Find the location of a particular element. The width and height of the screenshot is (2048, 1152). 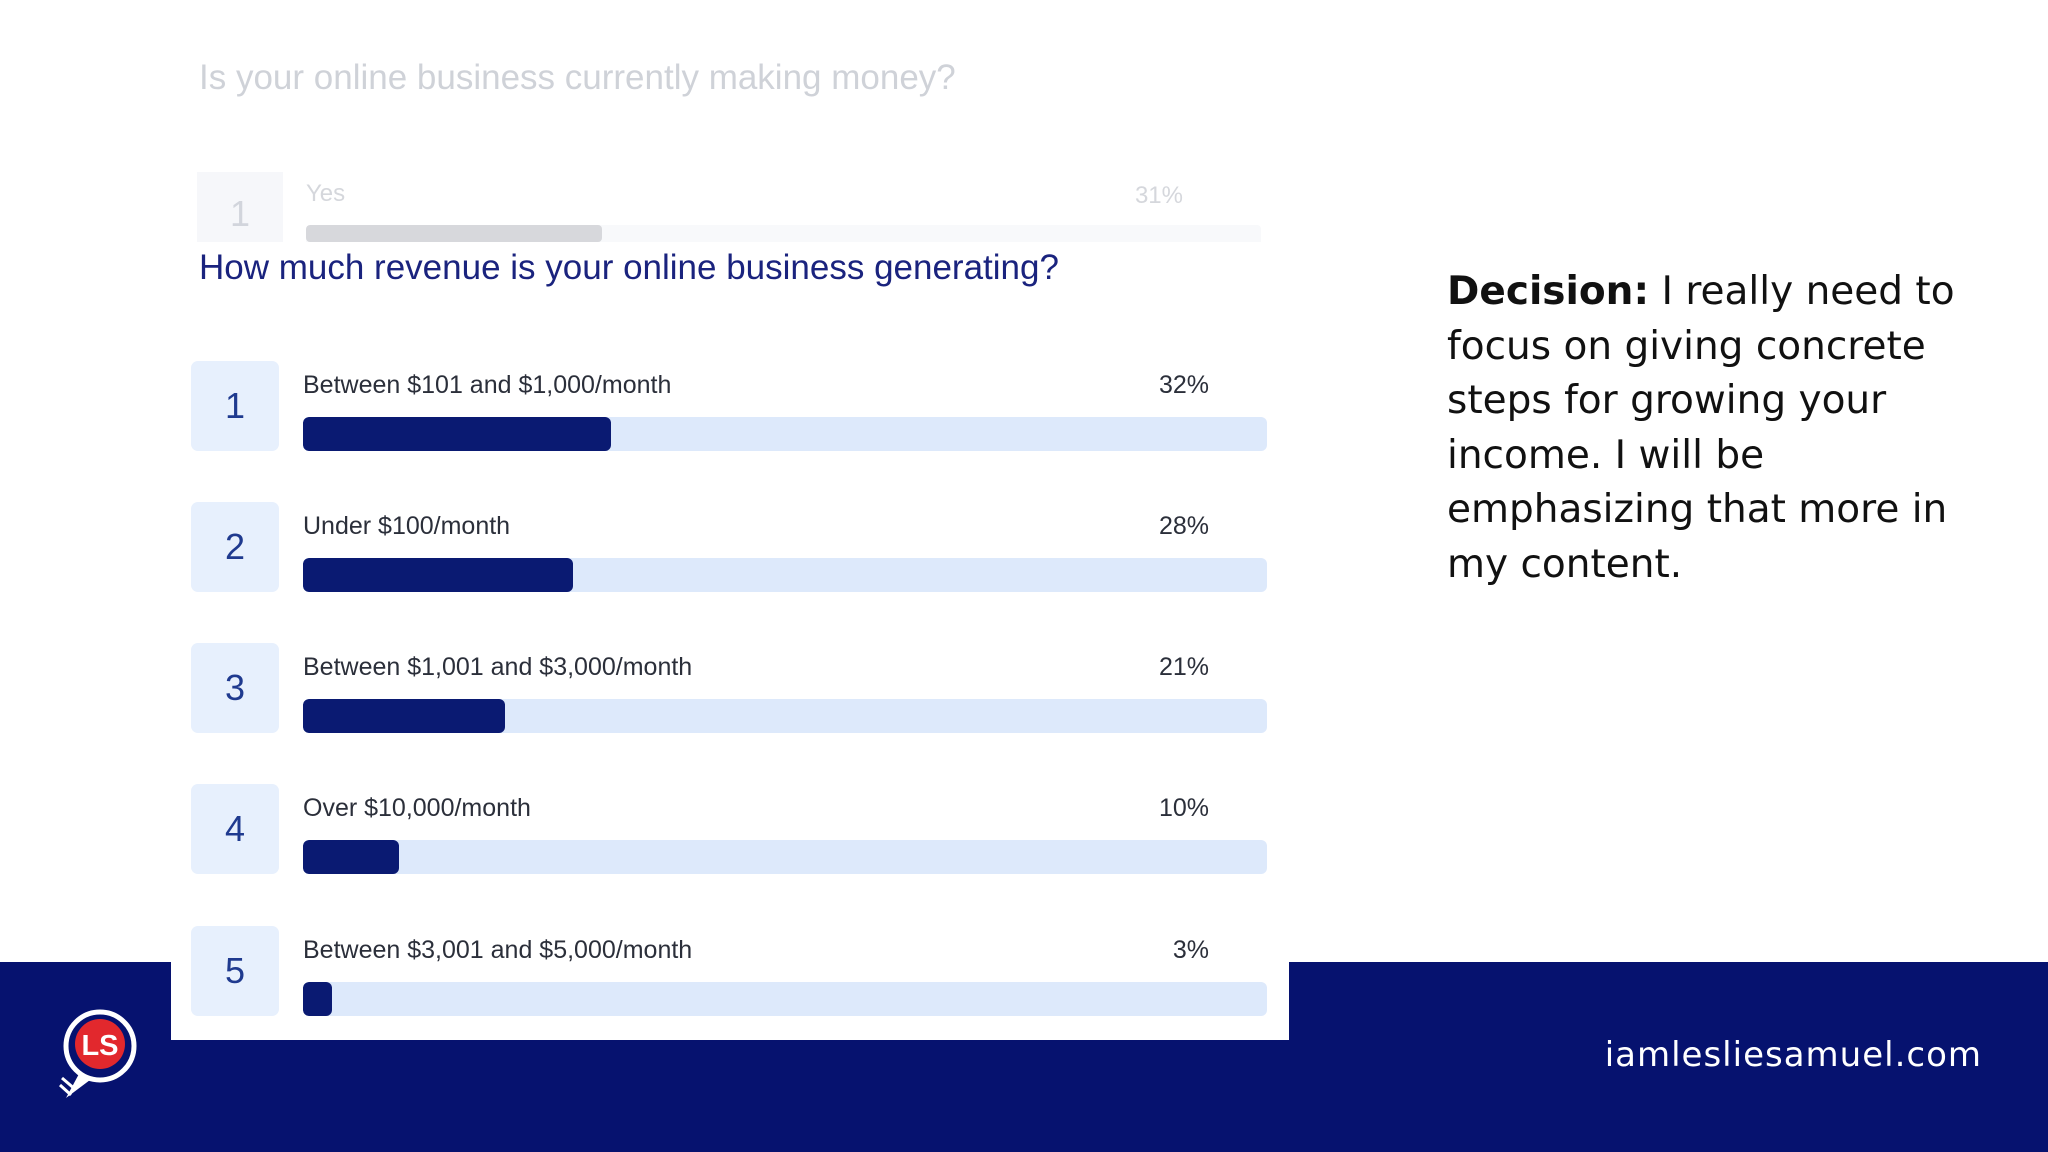

option-number: 3 is located at coordinates (235, 688).